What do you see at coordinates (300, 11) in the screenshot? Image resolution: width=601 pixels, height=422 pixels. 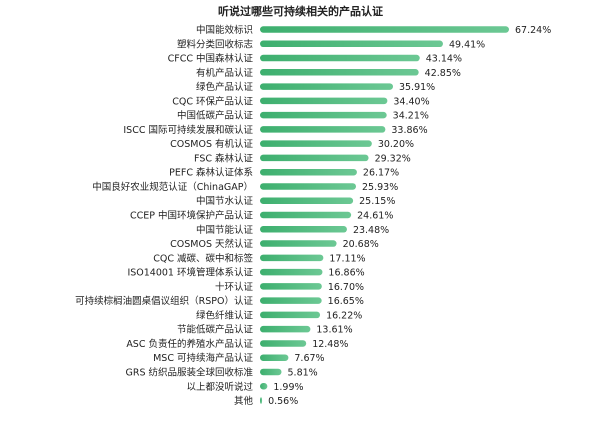 I see `chart-title: 听说过哪些可持续相关的产品认证` at bounding box center [300, 11].